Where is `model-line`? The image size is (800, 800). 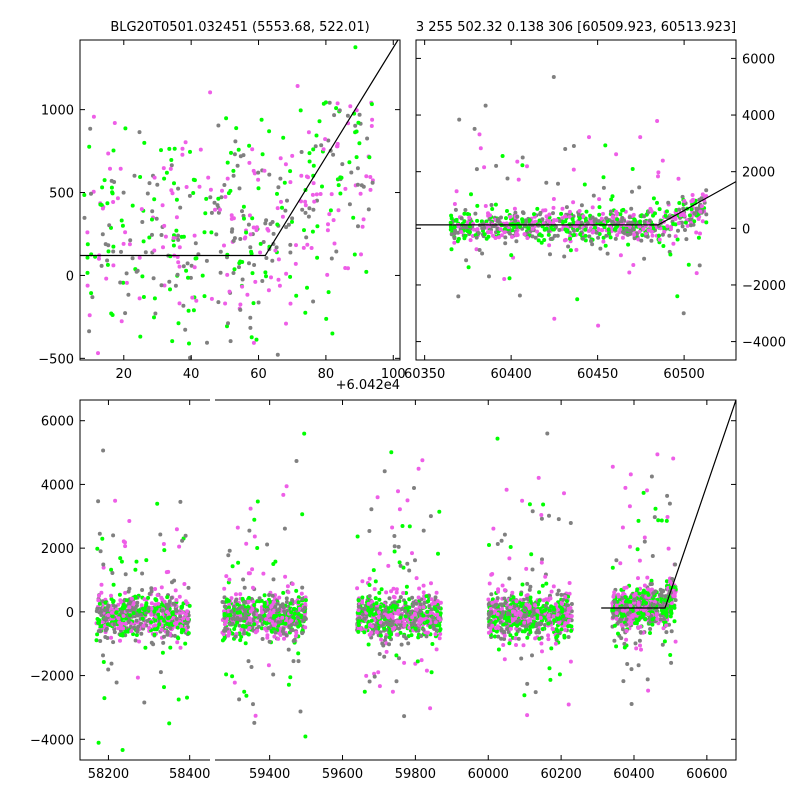 model-line is located at coordinates (576, 203).